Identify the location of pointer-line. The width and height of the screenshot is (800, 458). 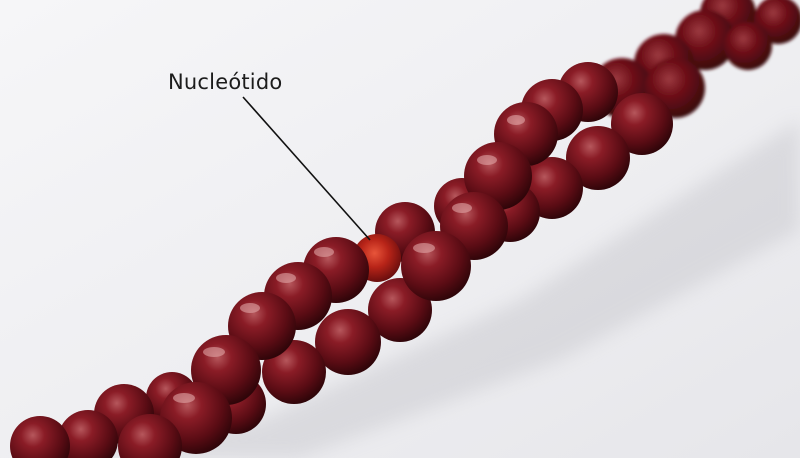
(306, 168).